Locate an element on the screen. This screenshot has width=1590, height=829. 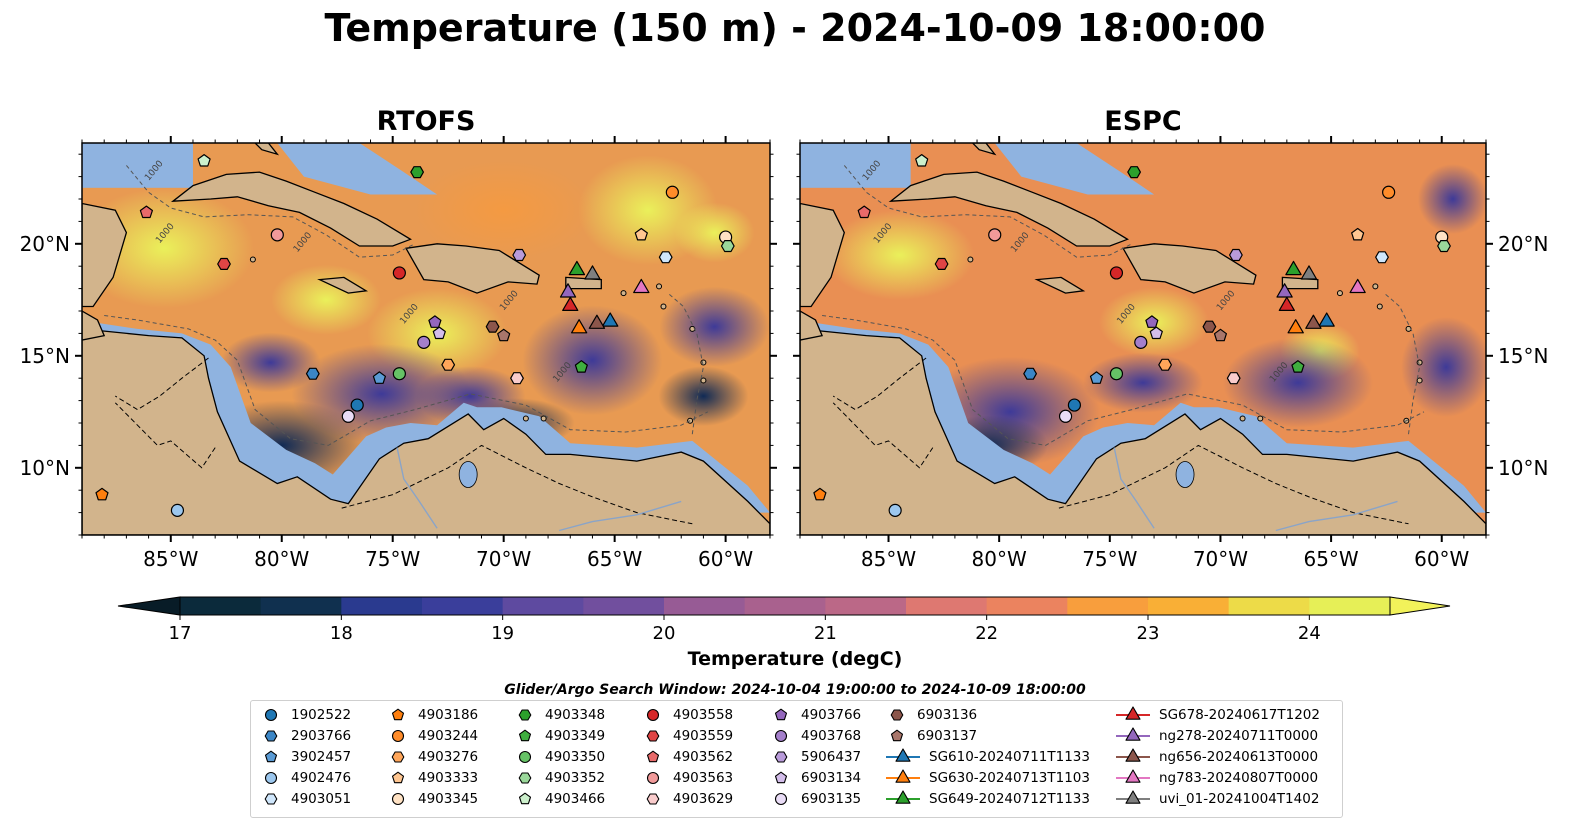
lon-tick-label: 70°W is located at coordinates (1220, 559).